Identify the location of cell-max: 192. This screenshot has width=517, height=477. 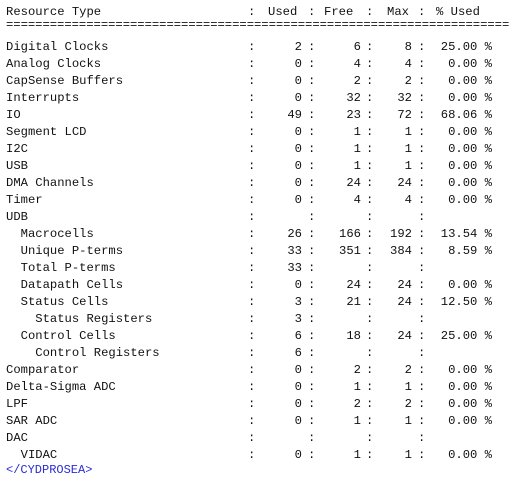
(401, 234).